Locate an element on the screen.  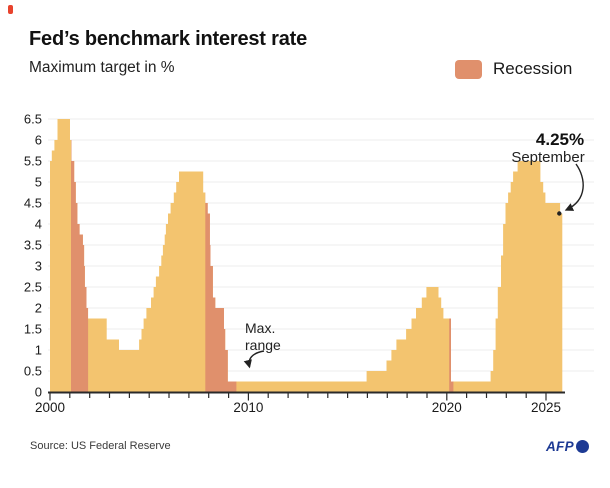
y-tick-label: 1.5 is located at coordinates (33, 329).